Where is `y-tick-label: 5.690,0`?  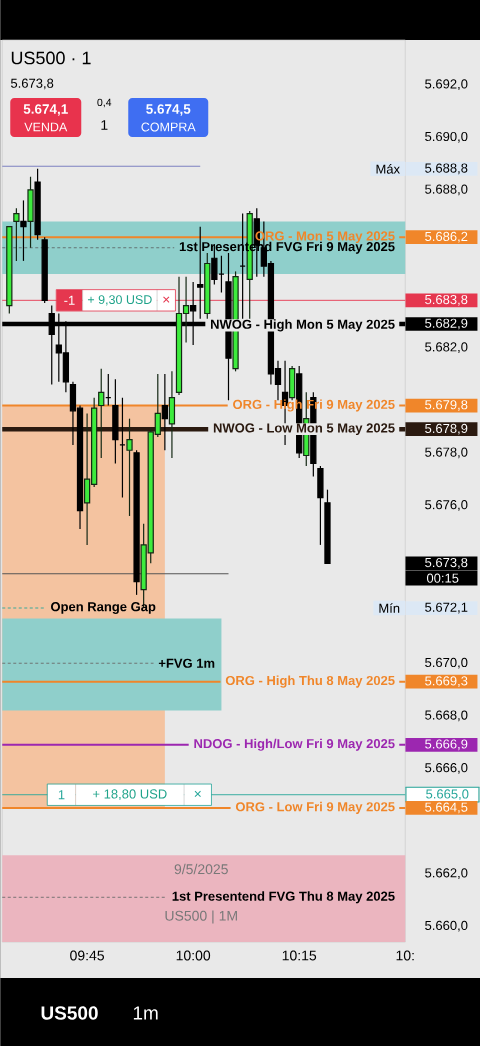
y-tick-label: 5.690,0 is located at coordinates (446, 137).